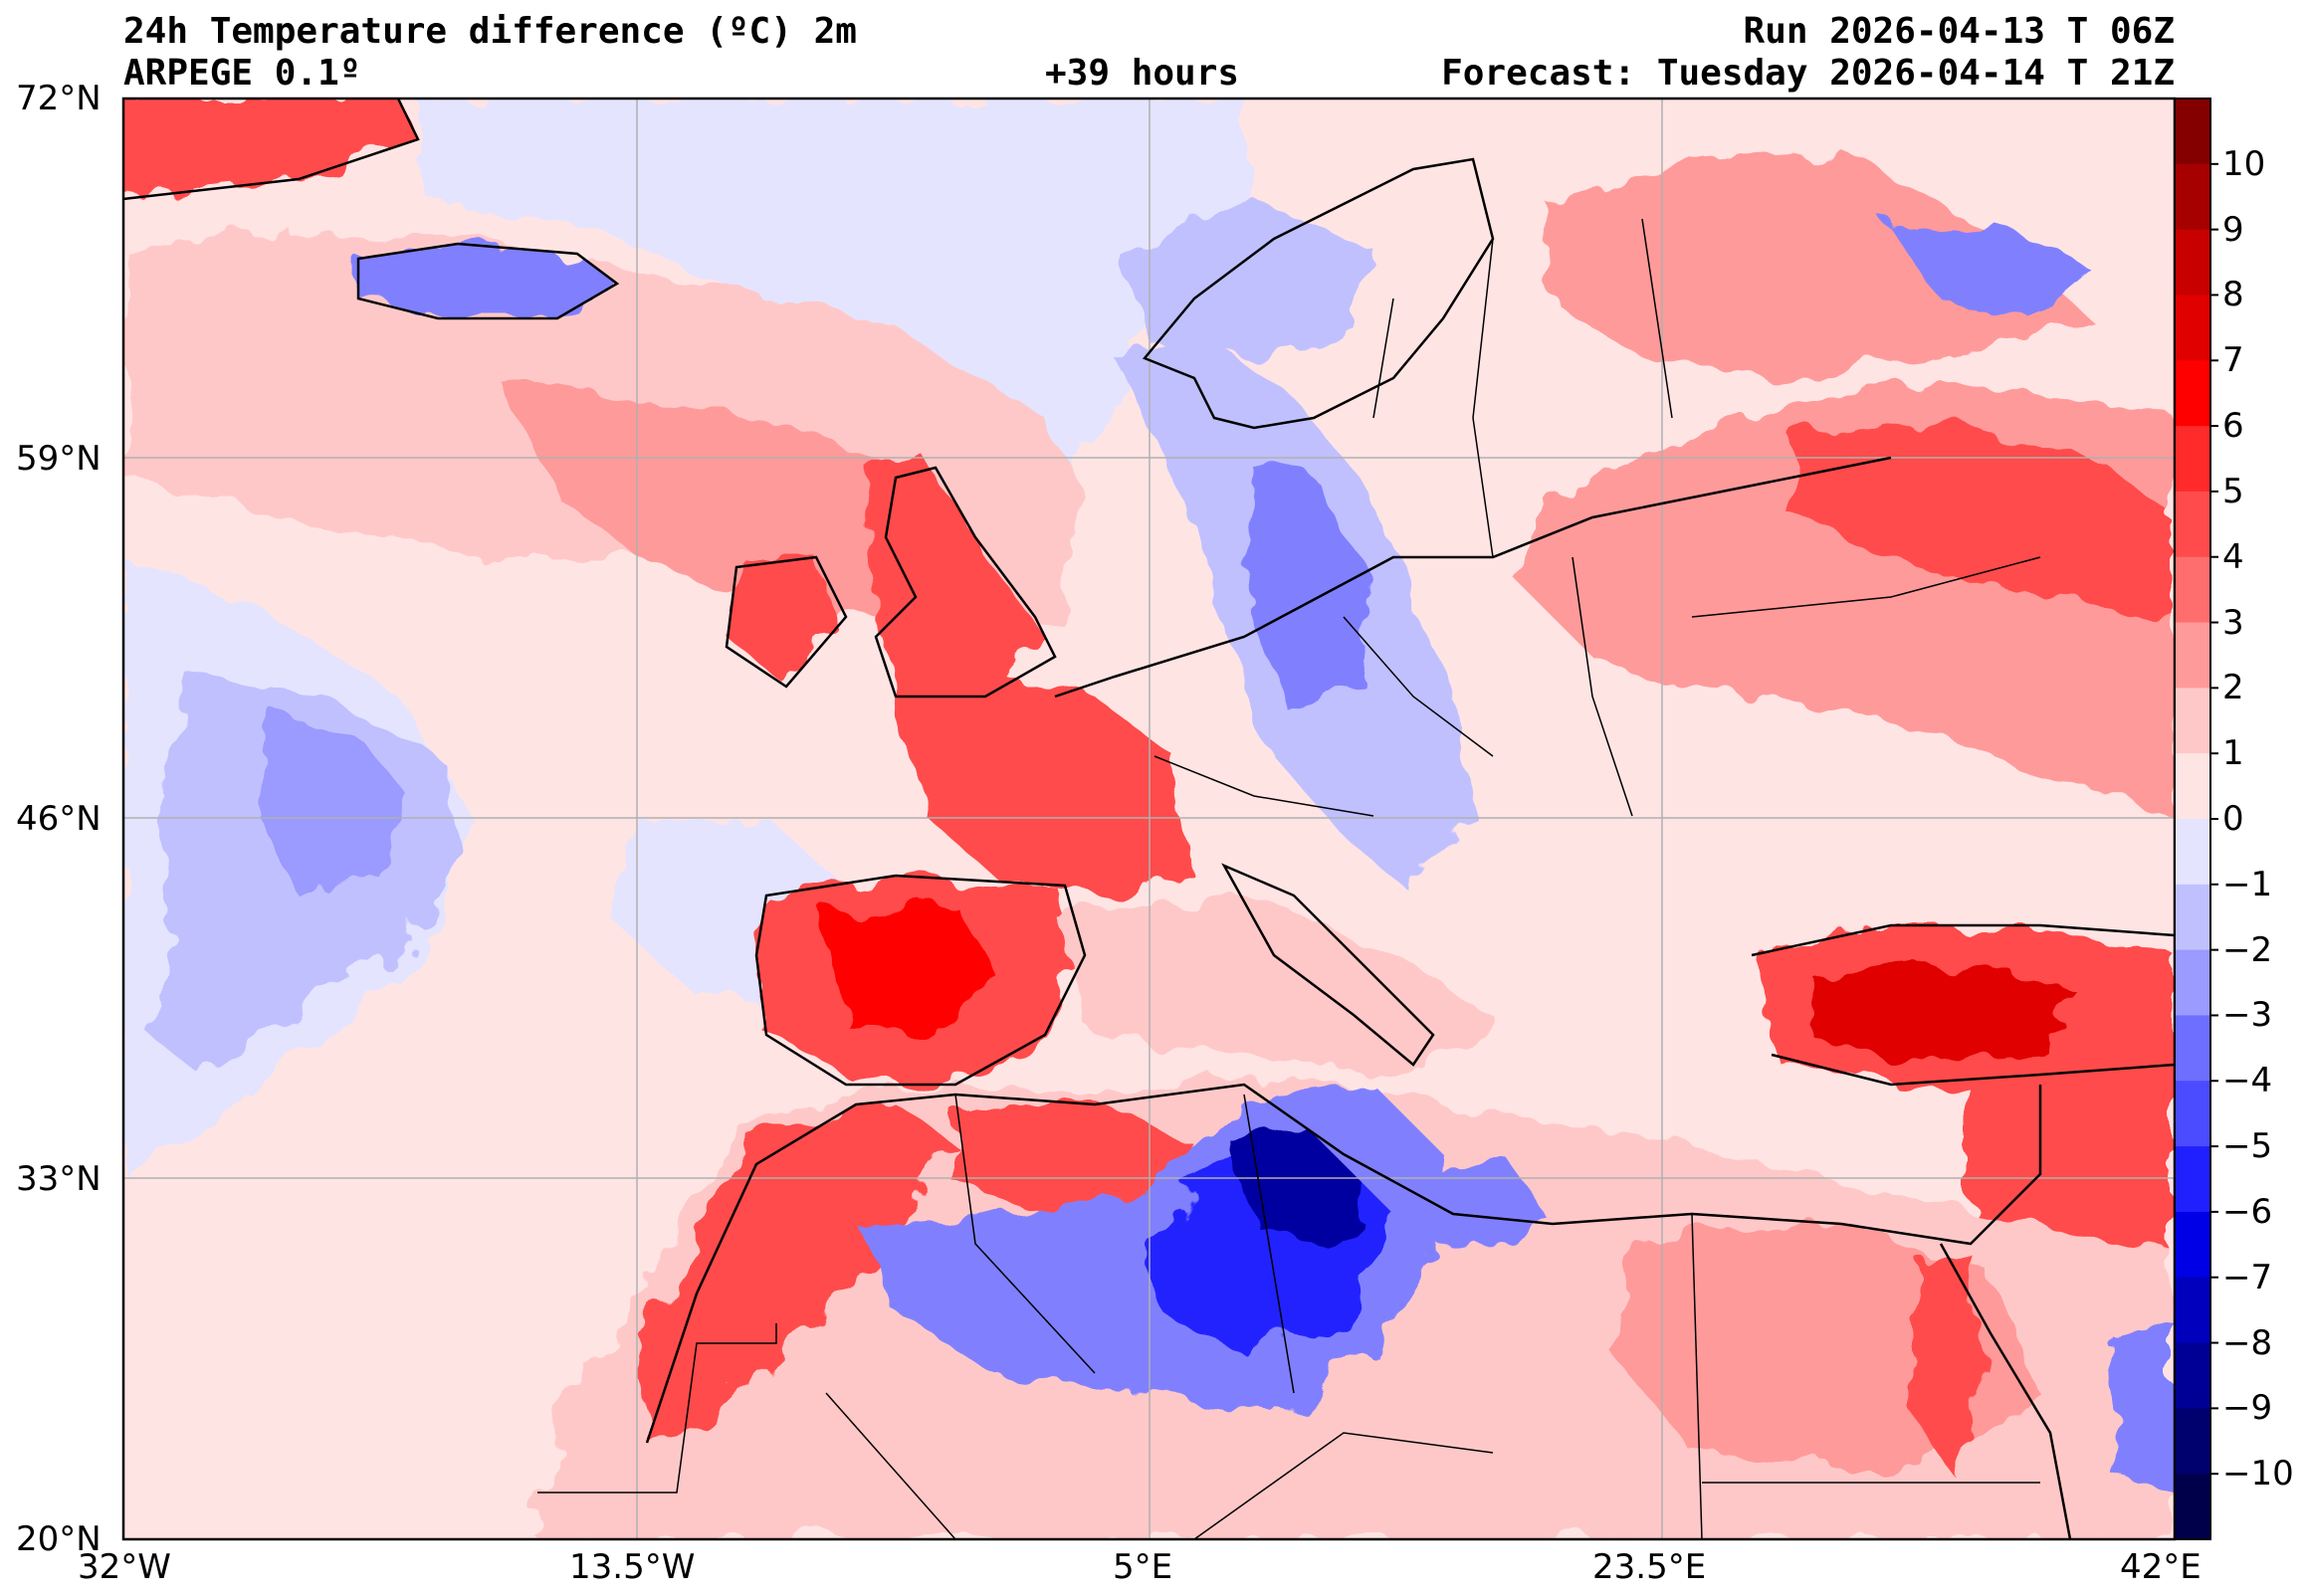  Describe the element at coordinates (2247, 1409) in the screenshot. I see `colorbar-tick-label: −9` at that location.